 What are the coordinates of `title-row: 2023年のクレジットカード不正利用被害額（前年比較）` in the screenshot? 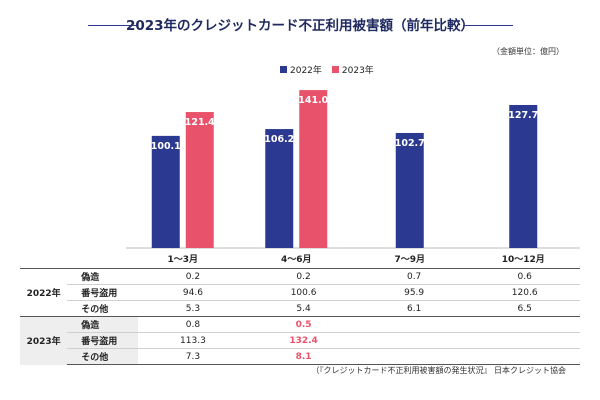 It's located at (300, 25).